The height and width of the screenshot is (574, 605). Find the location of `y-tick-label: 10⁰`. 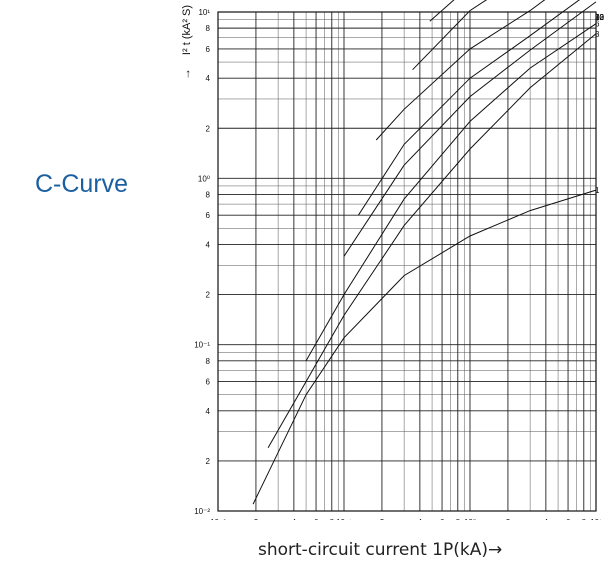

y-tick-label: 10⁰ is located at coordinates (204, 178).